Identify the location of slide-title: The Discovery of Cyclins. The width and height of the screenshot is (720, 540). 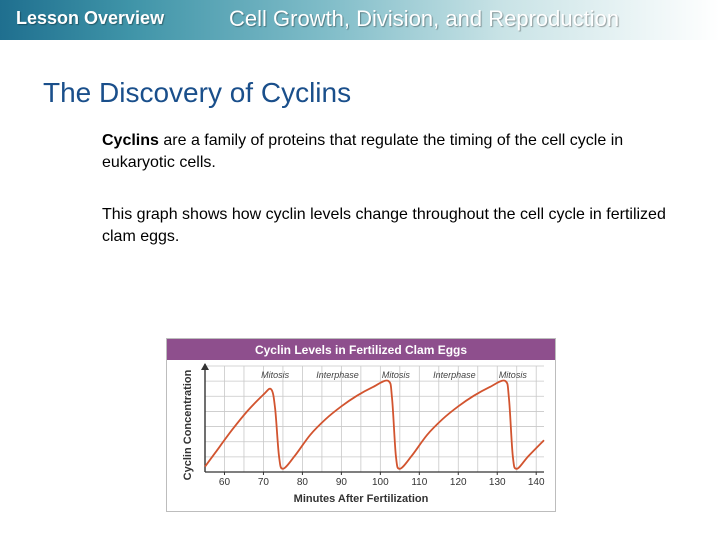
(197, 92).